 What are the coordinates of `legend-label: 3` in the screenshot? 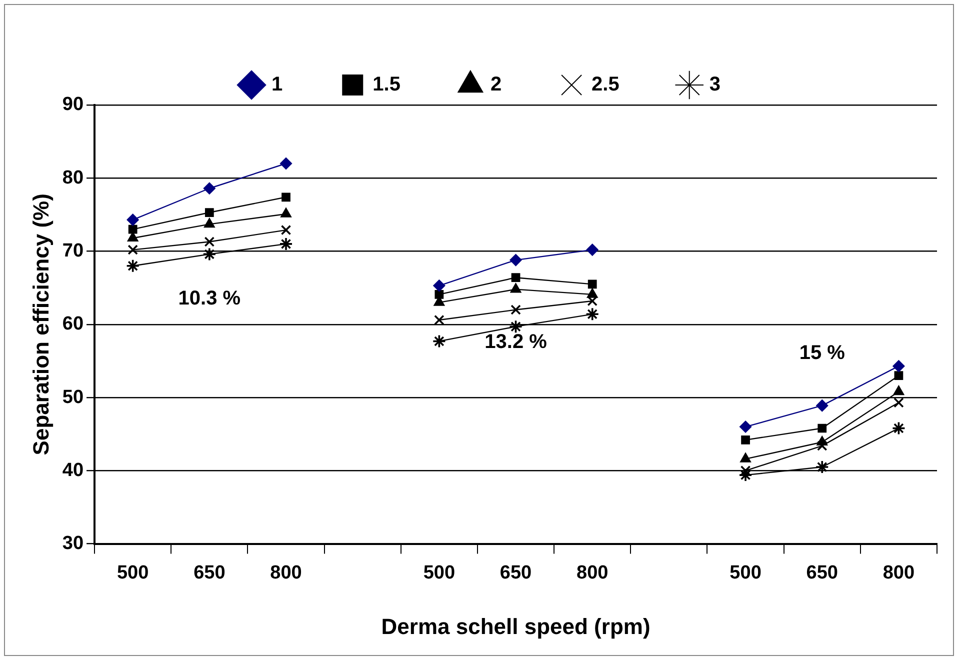 It's located at (714, 85).